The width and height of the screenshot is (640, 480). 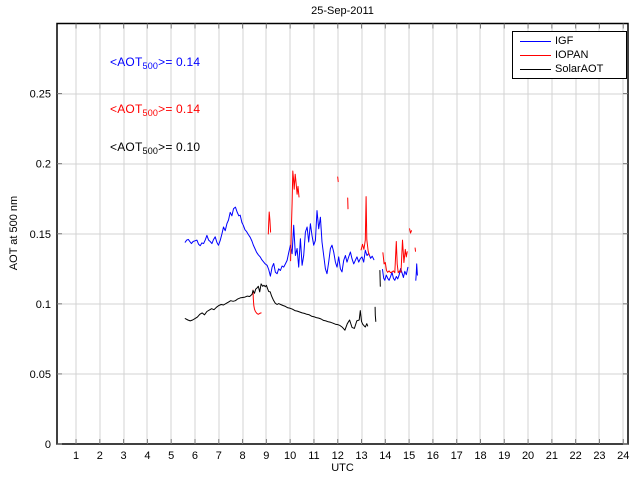 I want to click on x-tick-label: 20, so click(x=528, y=456).